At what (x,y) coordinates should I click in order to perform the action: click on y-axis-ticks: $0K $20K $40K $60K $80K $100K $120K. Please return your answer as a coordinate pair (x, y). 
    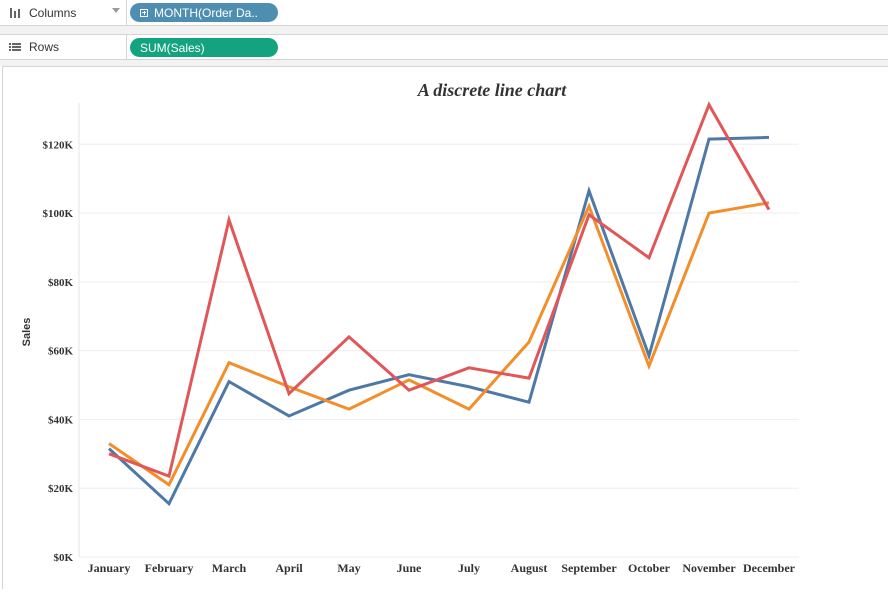
    Looking at the image, I should click on (57, 351).